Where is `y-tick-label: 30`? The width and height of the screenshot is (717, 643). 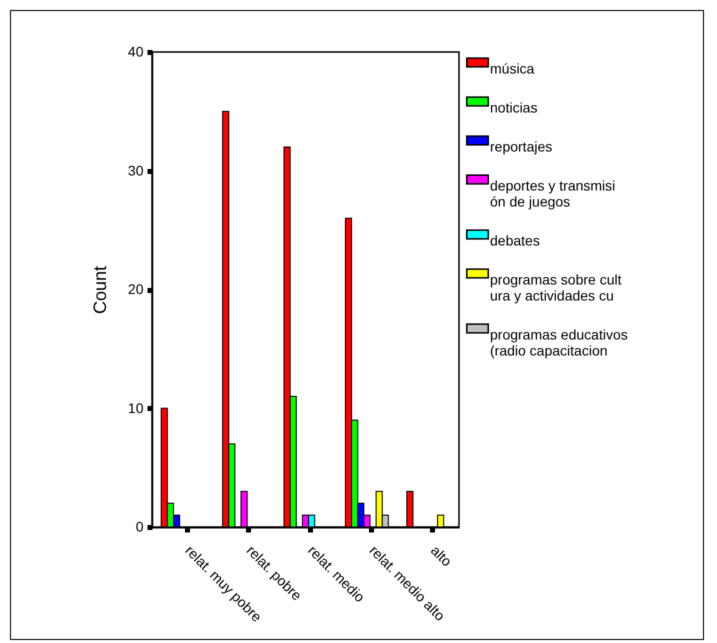
y-tick-label: 30 is located at coordinates (136, 170).